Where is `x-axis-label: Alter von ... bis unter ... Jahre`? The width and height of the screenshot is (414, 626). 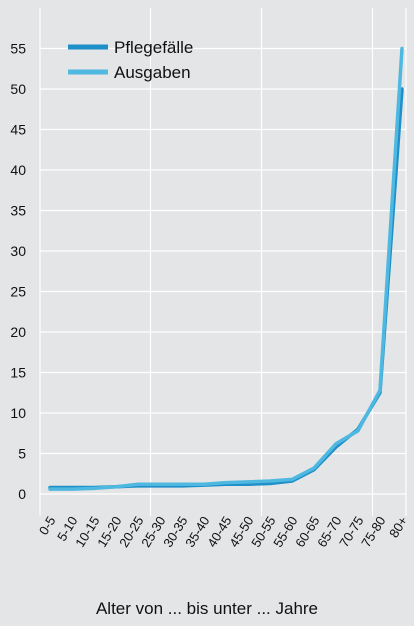
x-axis-label: Alter von ... bis unter ... Jahre is located at coordinates (207, 608).